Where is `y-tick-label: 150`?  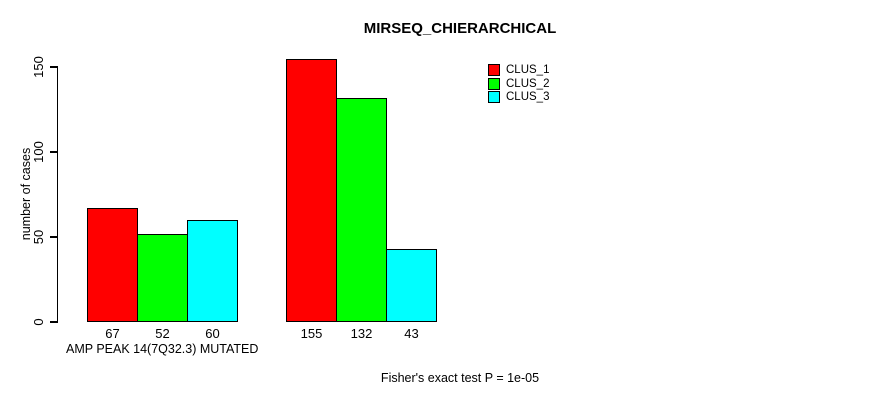 y-tick-label: 150 is located at coordinates (38, 67).